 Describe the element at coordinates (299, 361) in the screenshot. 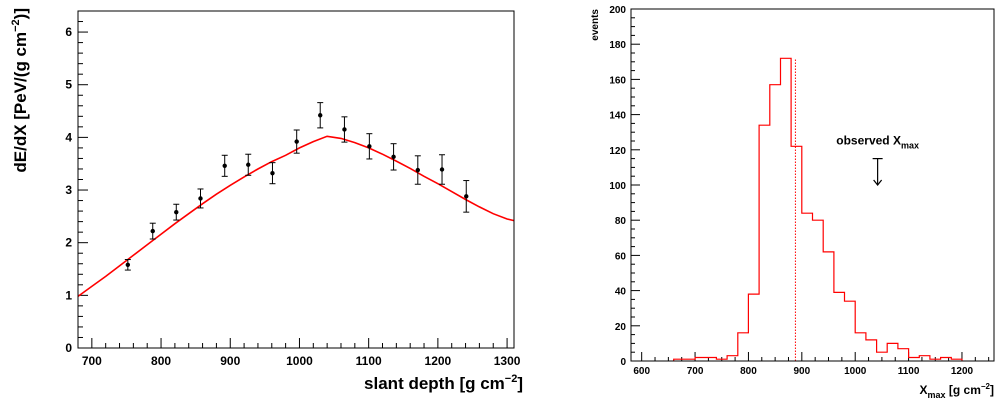

I see `left-x-tick-label: 1000` at that location.